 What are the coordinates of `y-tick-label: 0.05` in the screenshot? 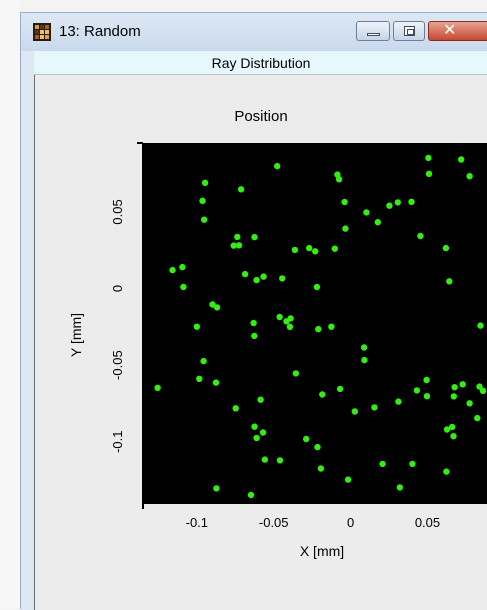 It's located at (117, 211).